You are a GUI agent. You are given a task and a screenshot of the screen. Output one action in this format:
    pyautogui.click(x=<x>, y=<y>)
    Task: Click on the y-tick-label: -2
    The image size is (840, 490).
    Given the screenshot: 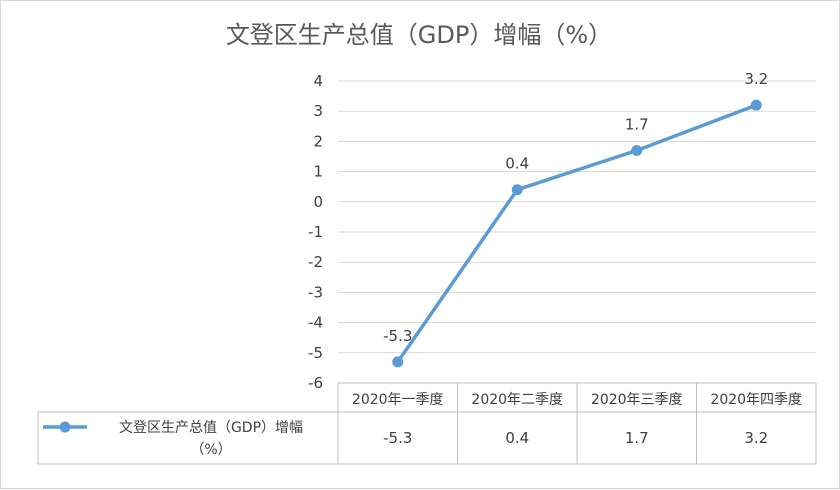 What is the action you would take?
    pyautogui.click(x=315, y=262)
    